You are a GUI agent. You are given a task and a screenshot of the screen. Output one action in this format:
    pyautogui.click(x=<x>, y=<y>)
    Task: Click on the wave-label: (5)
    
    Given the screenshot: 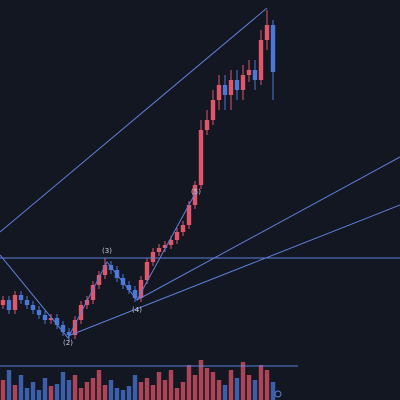 What is the action you would take?
    pyautogui.click(x=196, y=192)
    